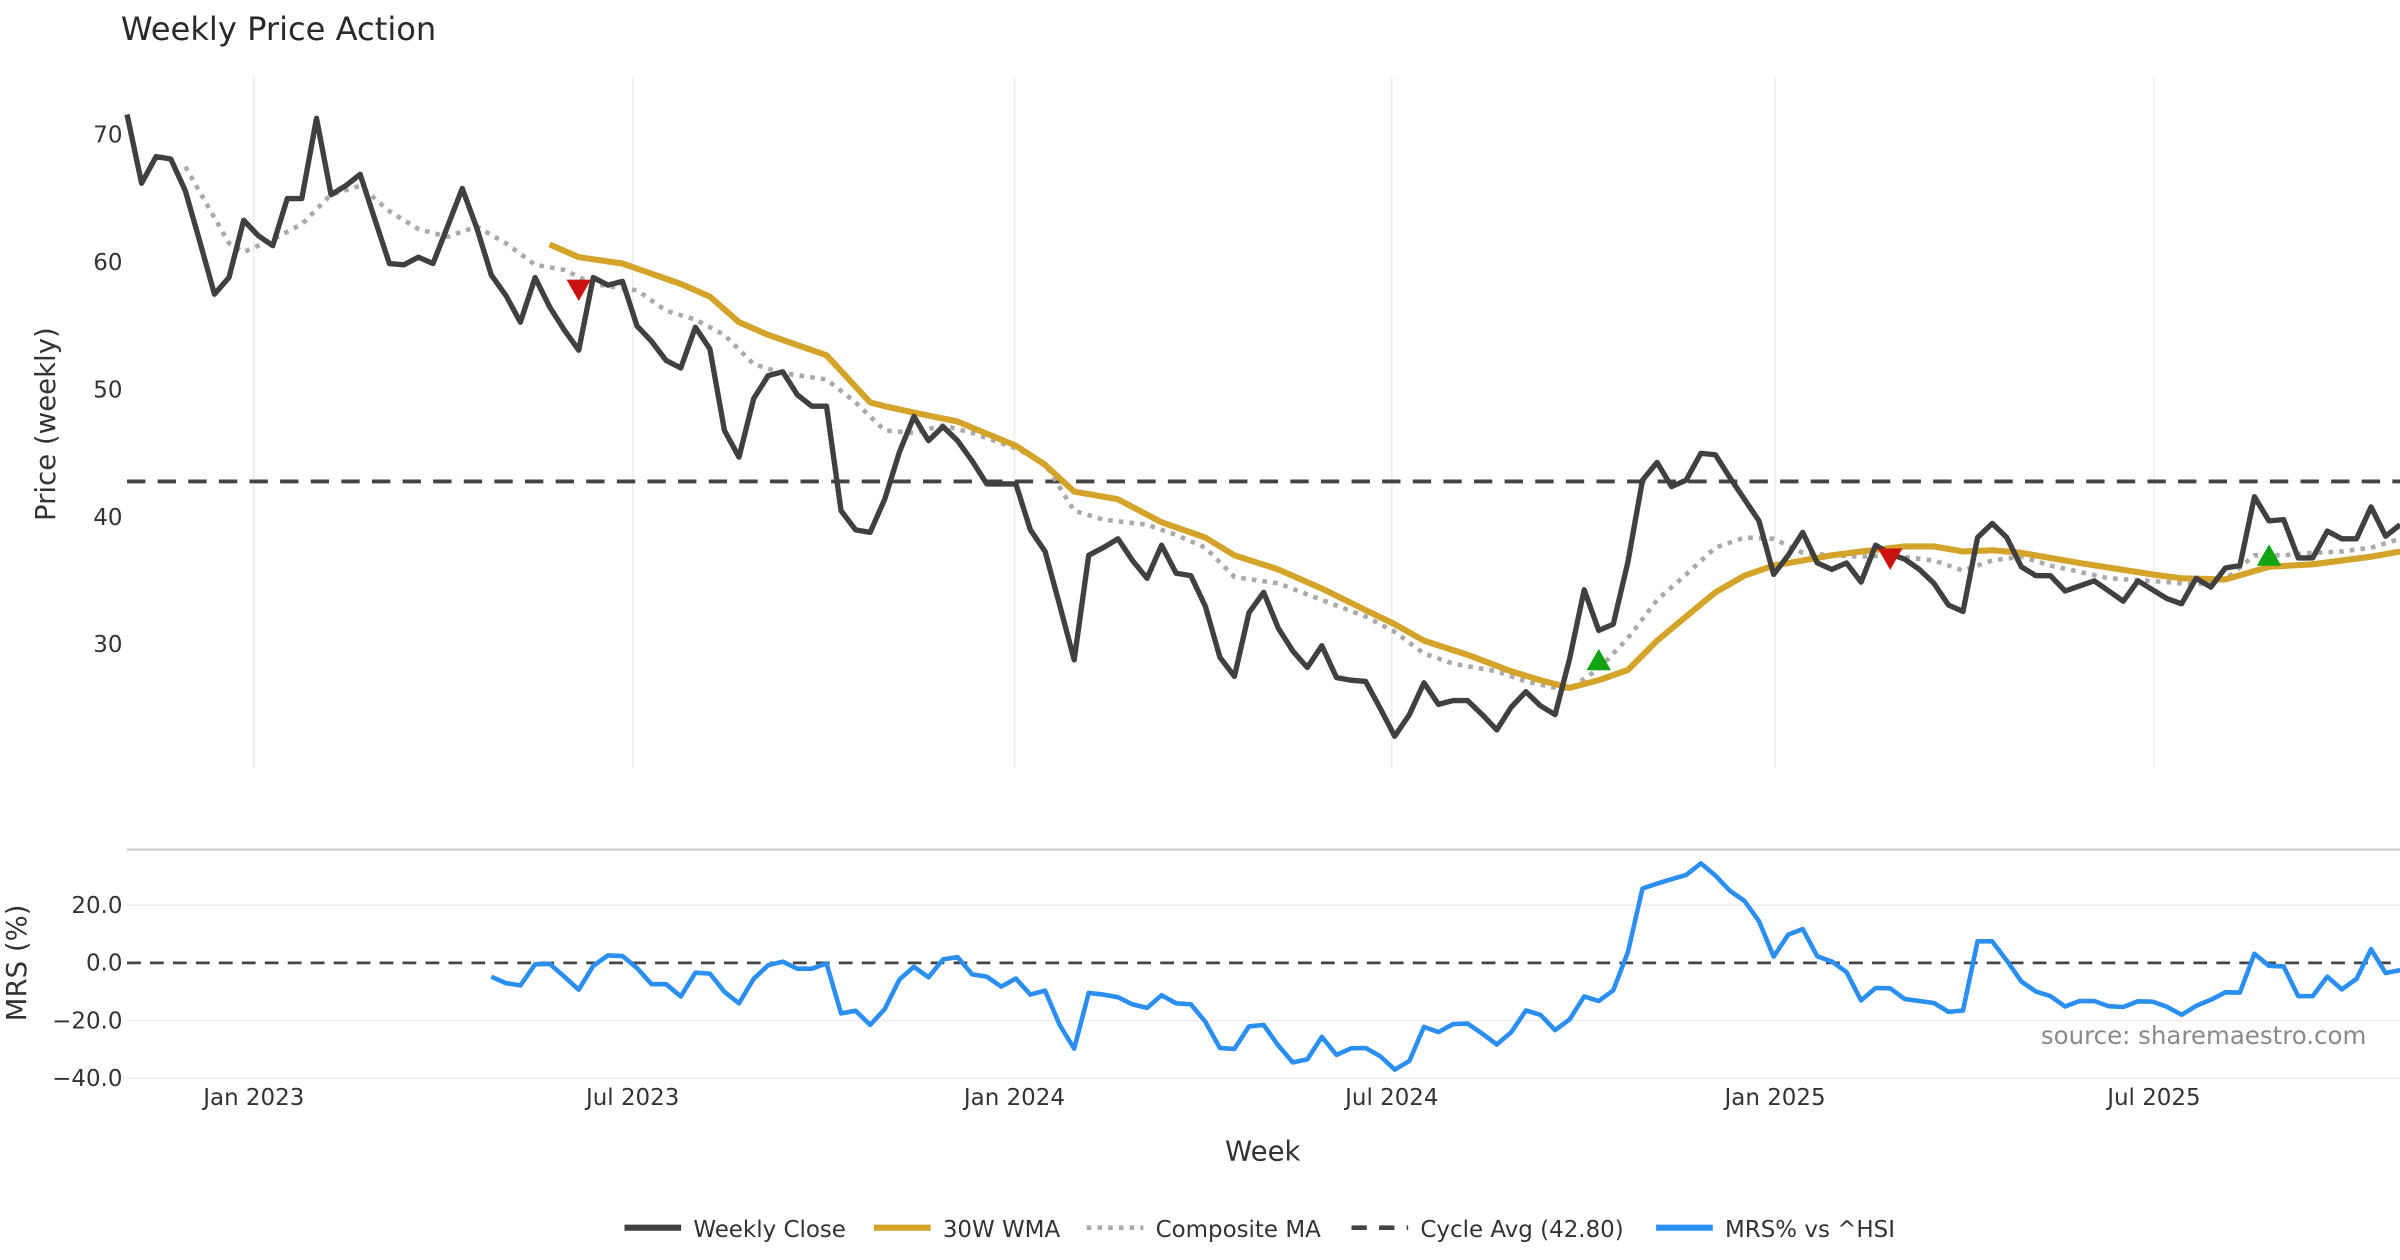  What do you see at coordinates (1002, 1230) in the screenshot?
I see `legend-label: 30W WMA` at bounding box center [1002, 1230].